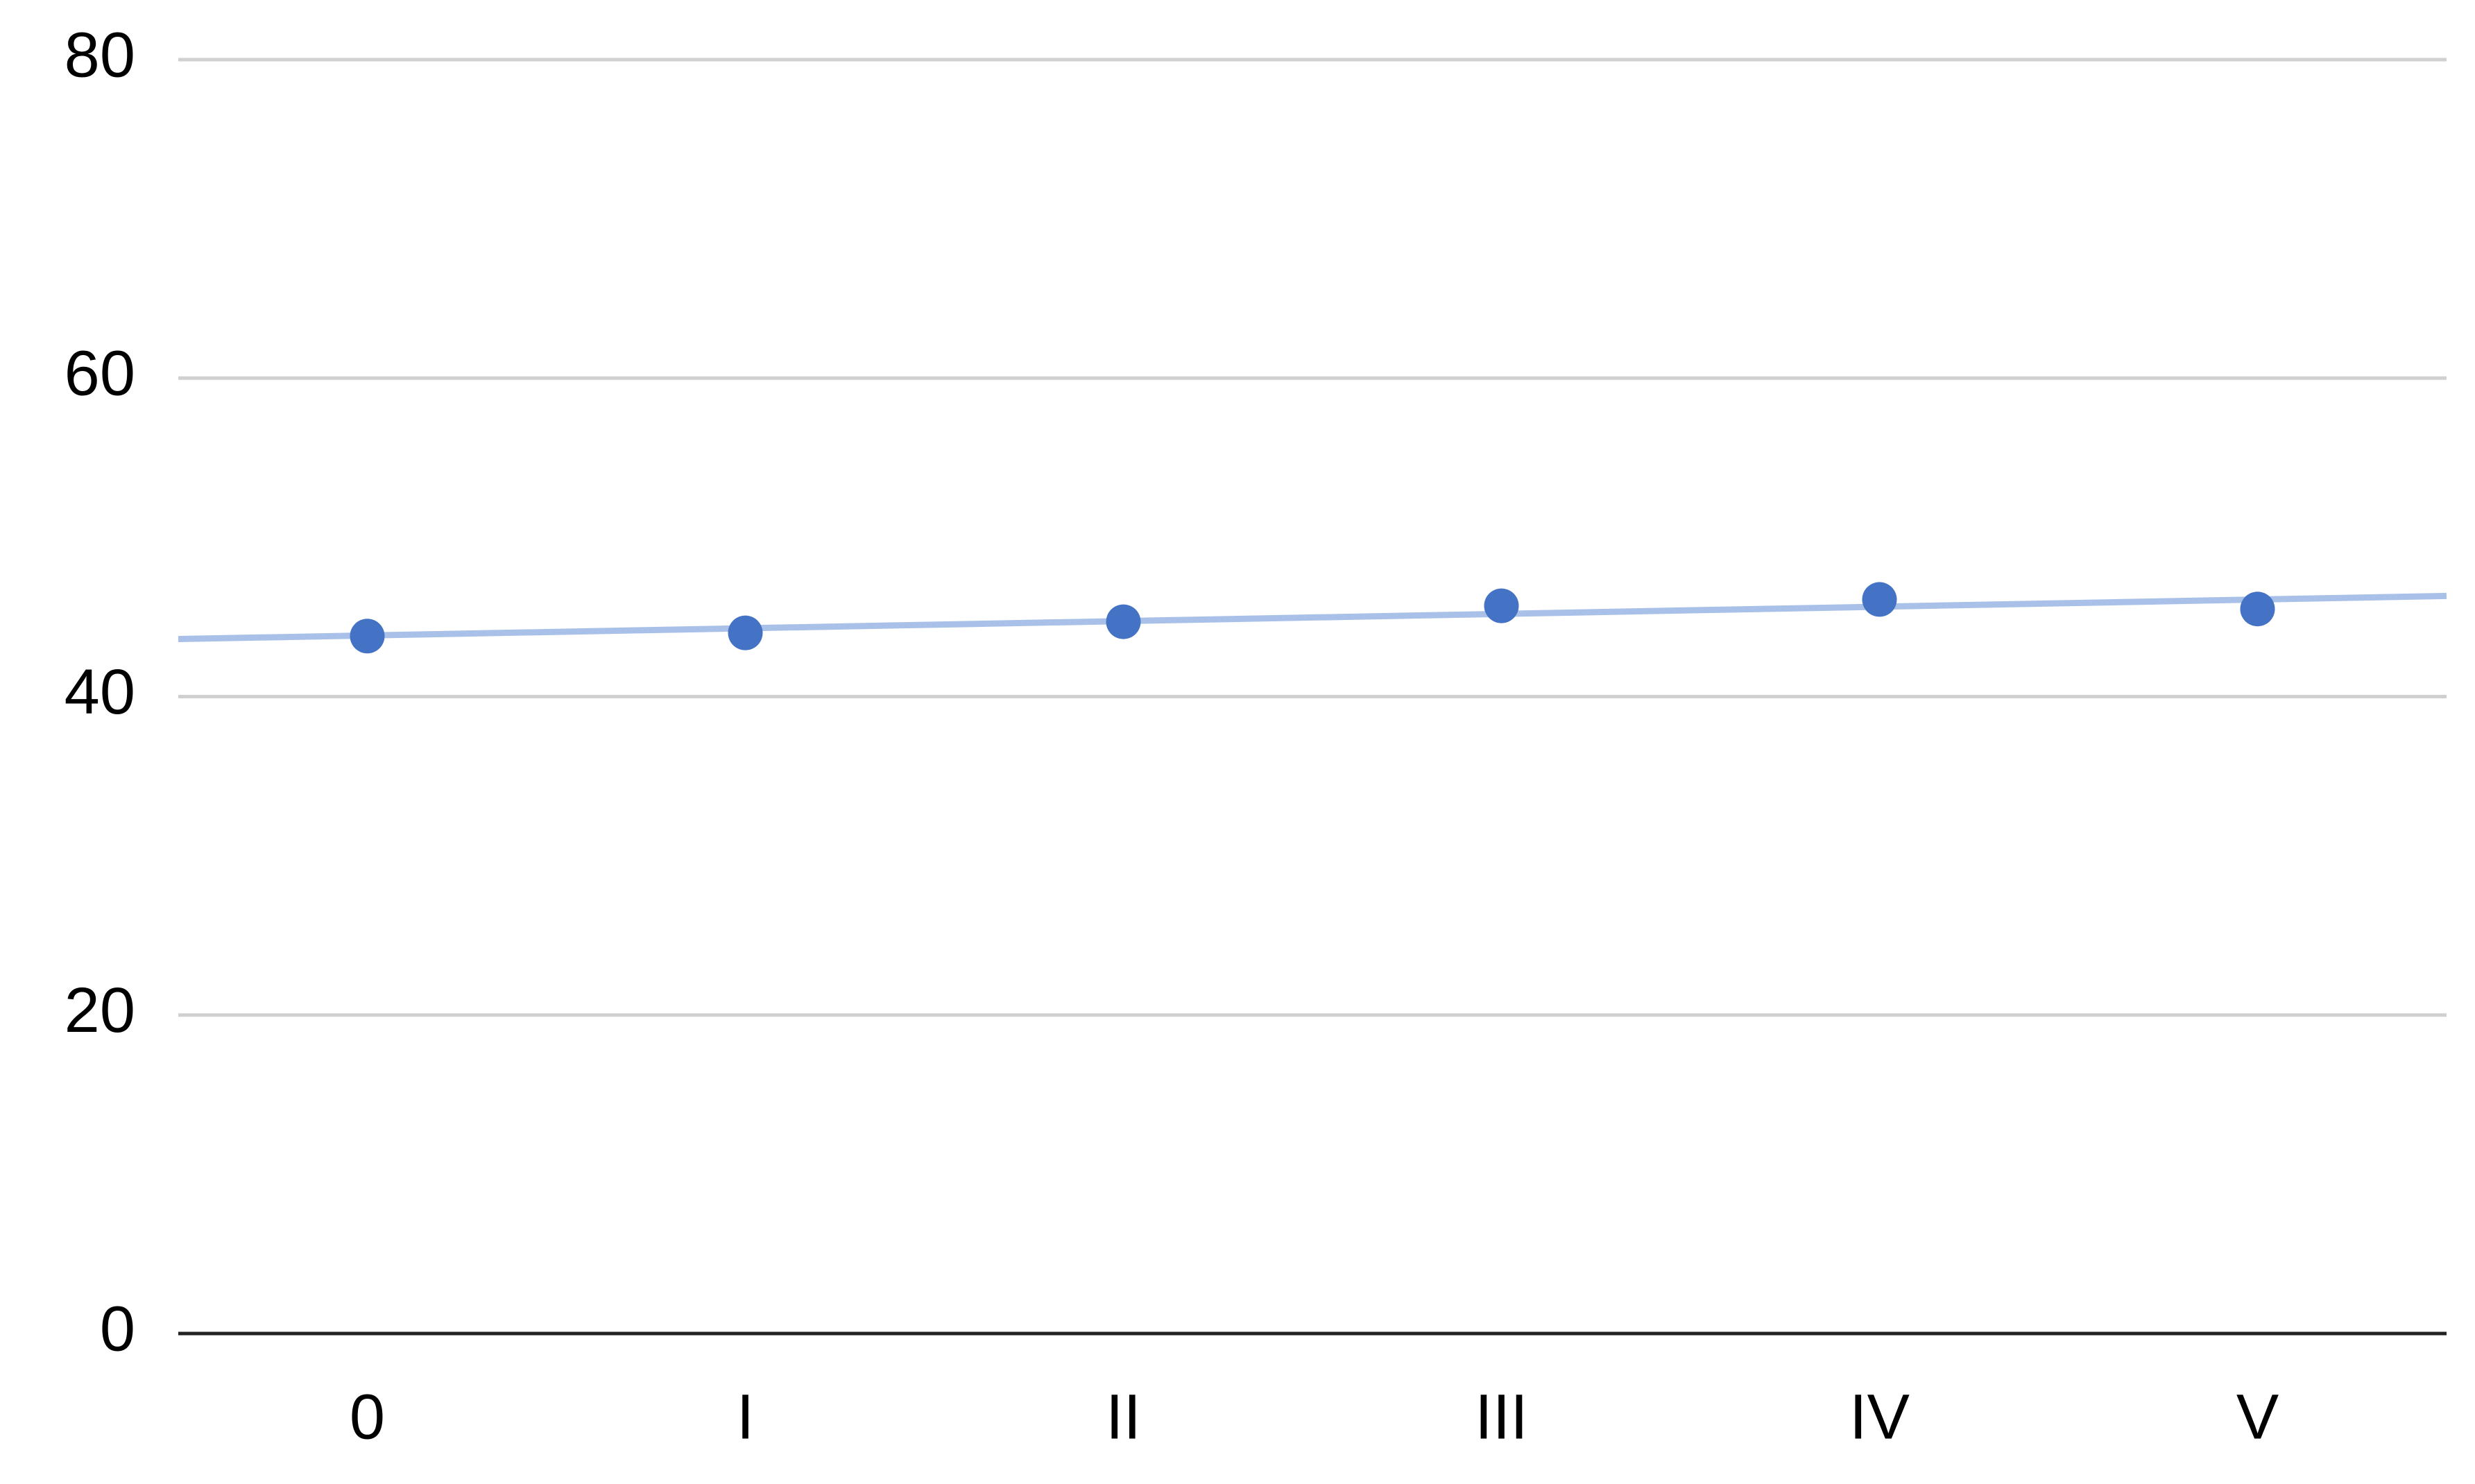 This screenshot has width=2475, height=1484. Describe the element at coordinates (1123, 1416) in the screenshot. I see `x-tick-label: II` at that location.